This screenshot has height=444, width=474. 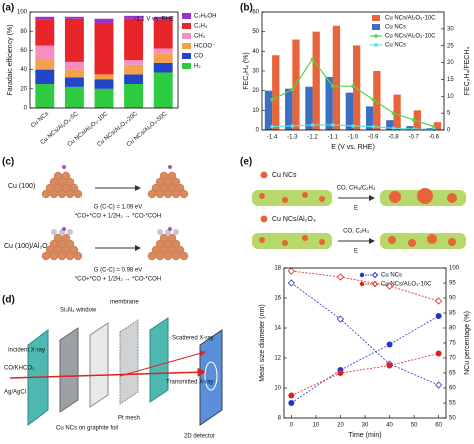 I want to click on label: Cu NCs, so click(x=284, y=175).